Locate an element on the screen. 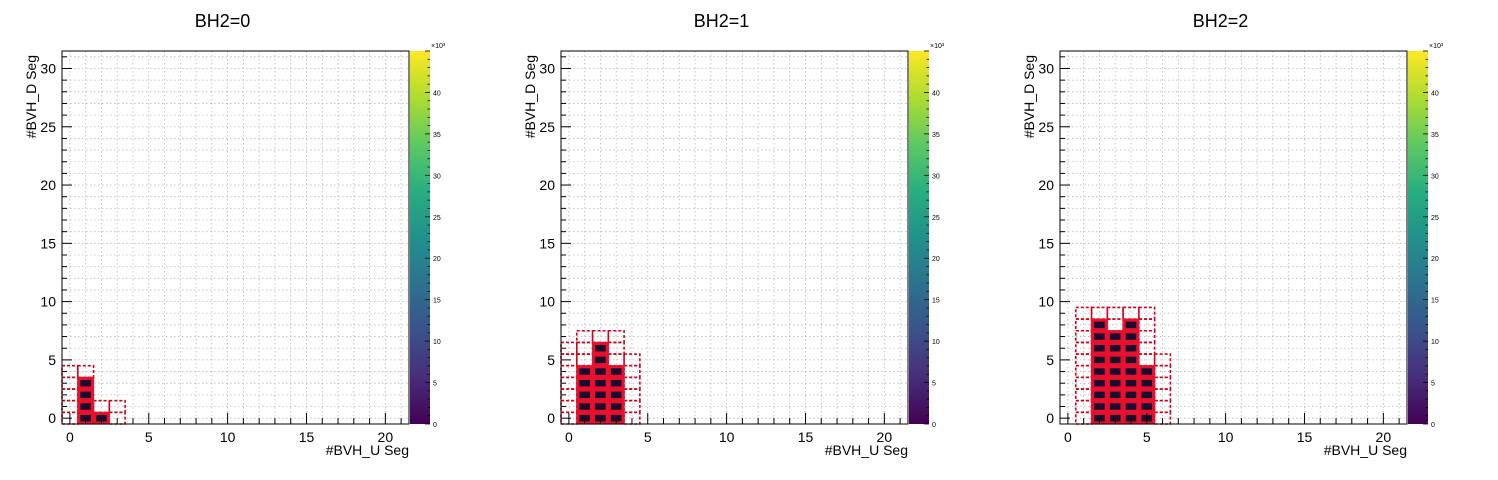 The image size is (1498, 480). colorbar-tick-label: 35 is located at coordinates (936, 135).